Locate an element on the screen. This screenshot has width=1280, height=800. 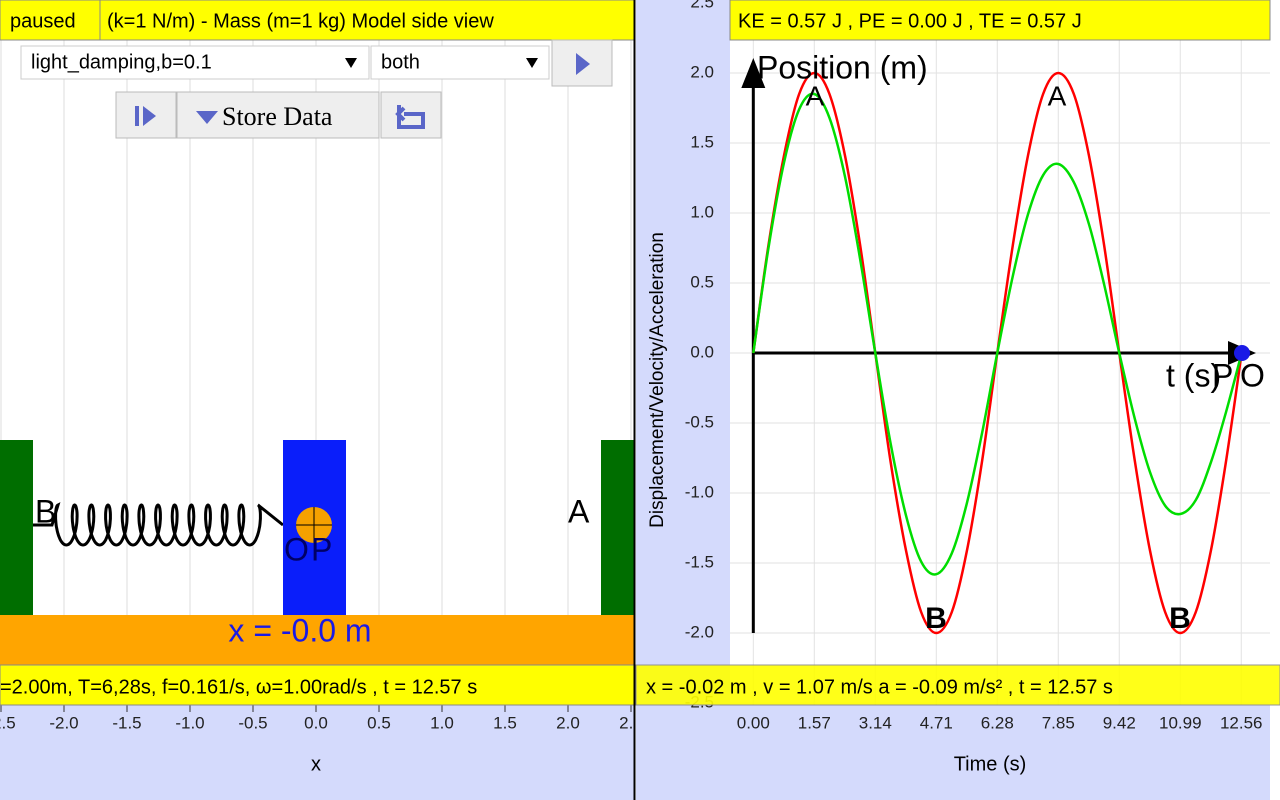
mode-select is located at coordinates (460, 62).